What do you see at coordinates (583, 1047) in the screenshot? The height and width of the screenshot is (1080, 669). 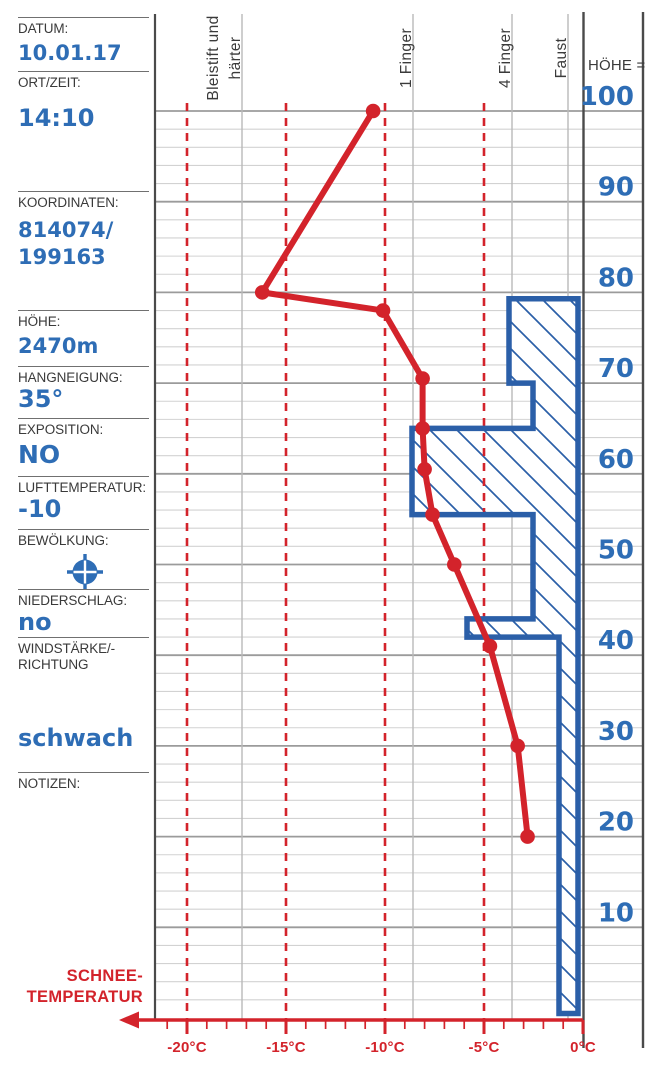 I see `temp-tick-label: 0°C` at bounding box center [583, 1047].